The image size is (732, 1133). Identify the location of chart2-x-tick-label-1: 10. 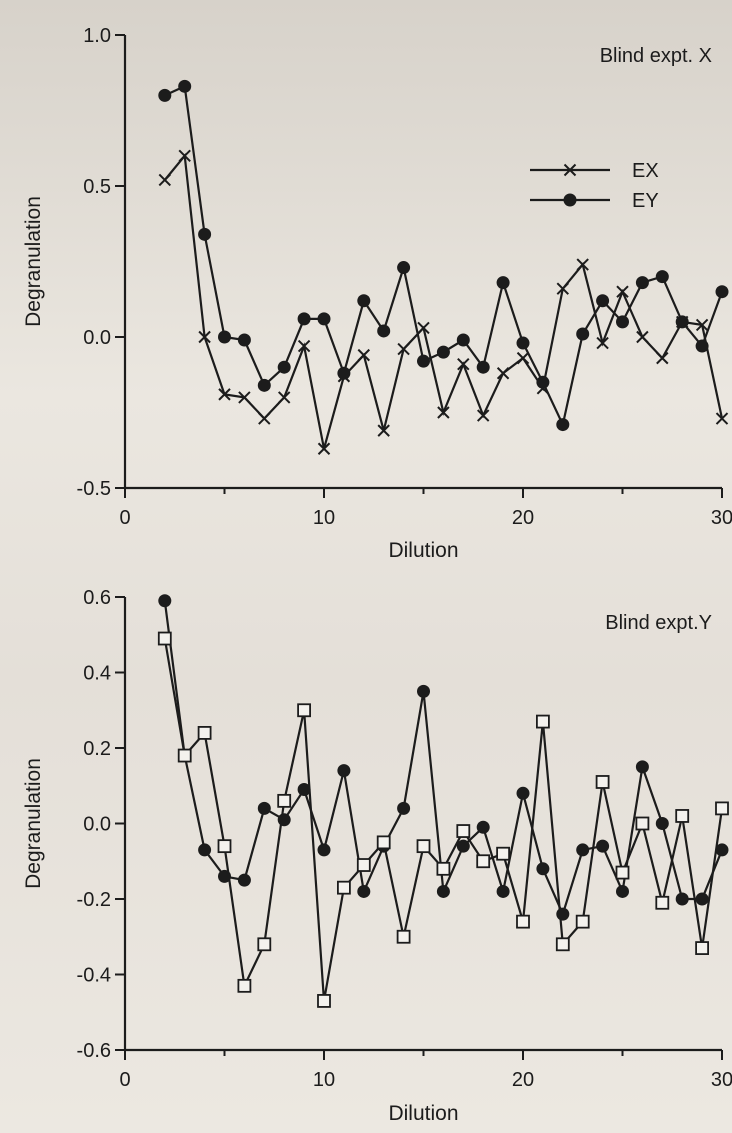
(324, 1080).